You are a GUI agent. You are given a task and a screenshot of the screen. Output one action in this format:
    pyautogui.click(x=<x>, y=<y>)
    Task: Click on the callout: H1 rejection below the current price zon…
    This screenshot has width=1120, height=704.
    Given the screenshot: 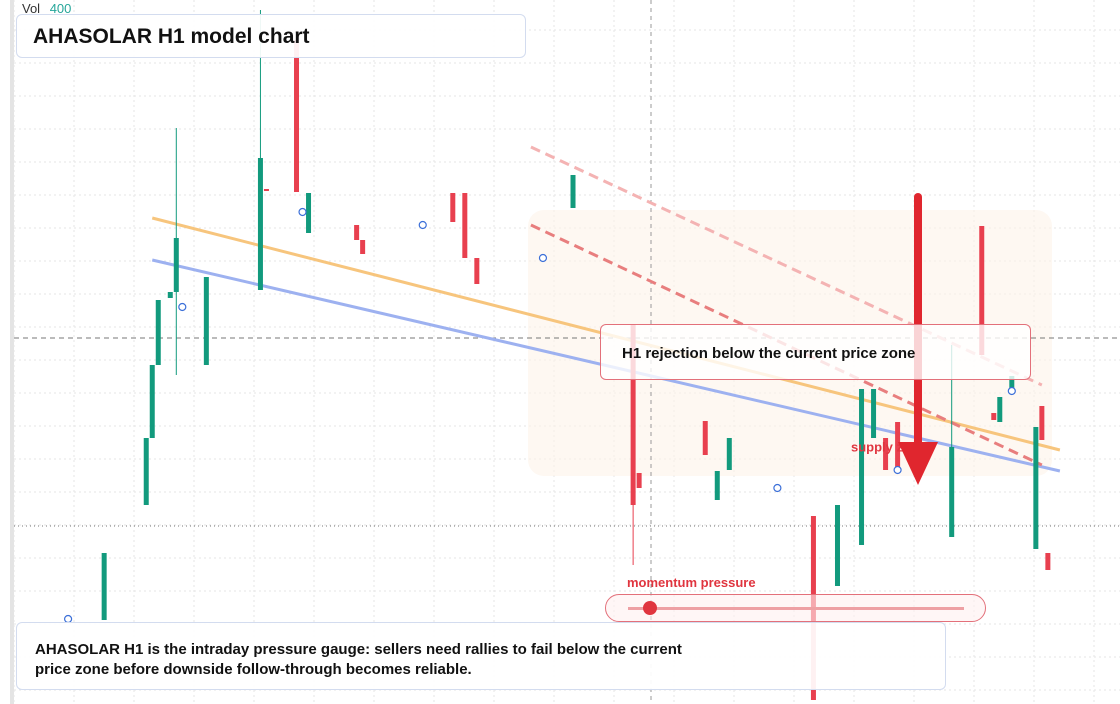 What is the action you would take?
    pyautogui.click(x=769, y=353)
    